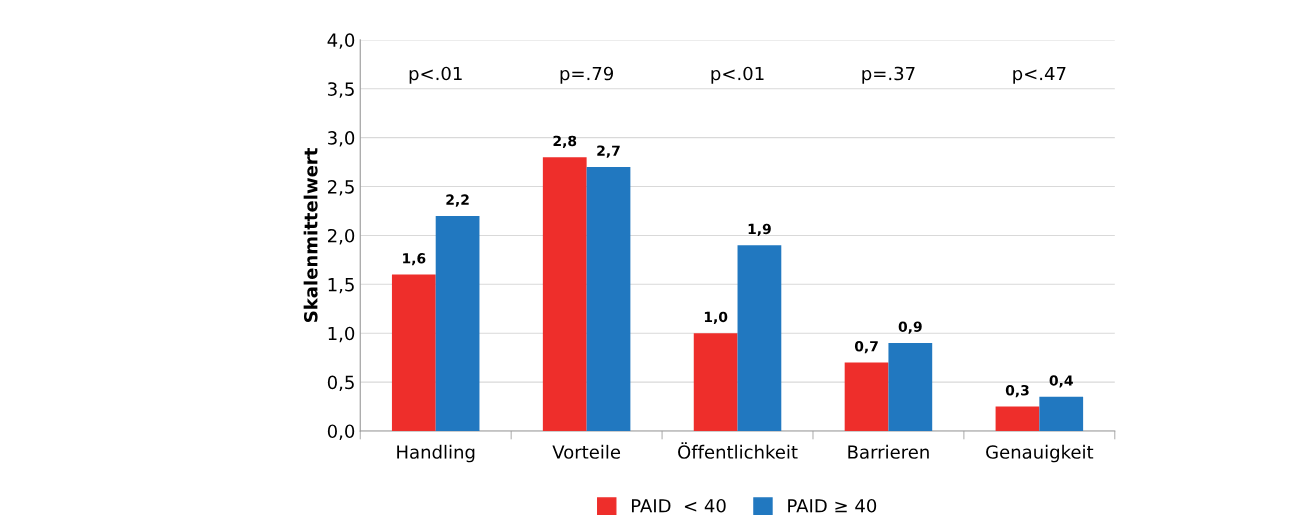  I want to click on y-axis-title: Skalenmittelwert, so click(310, 235).